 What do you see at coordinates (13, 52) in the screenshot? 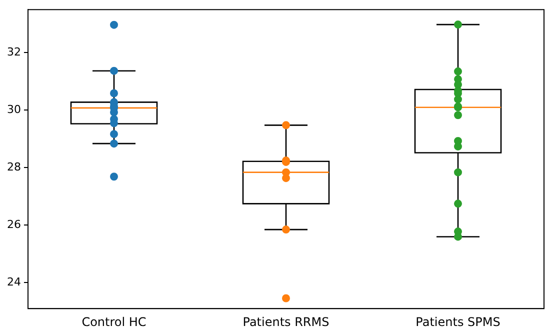
I see `y-tick-label: 32` at bounding box center [13, 52].